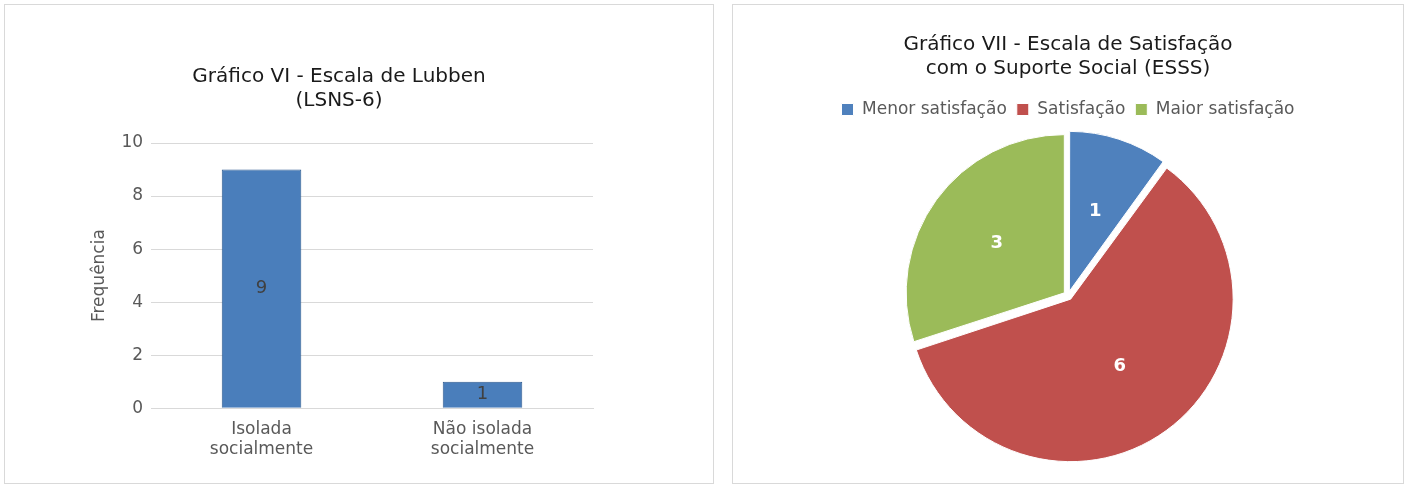 The width and height of the screenshot is (1408, 496). I want to click on y-axis-title: Frequência, so click(97, 276).